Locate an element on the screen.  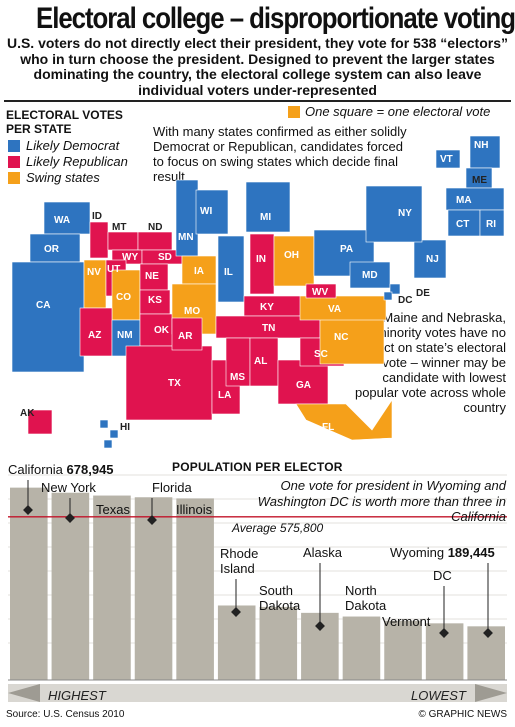
label-ma: MA is located at coordinates (464, 200).